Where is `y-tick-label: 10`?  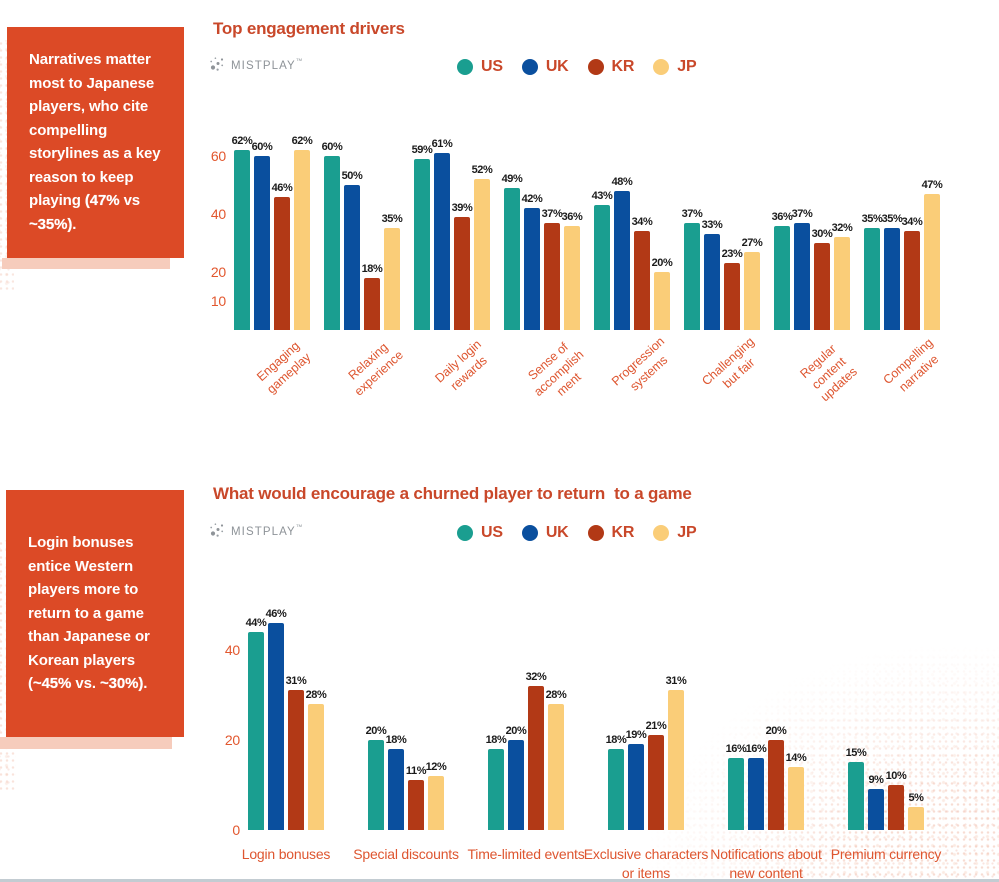
y-tick-label: 10 is located at coordinates (218, 301).